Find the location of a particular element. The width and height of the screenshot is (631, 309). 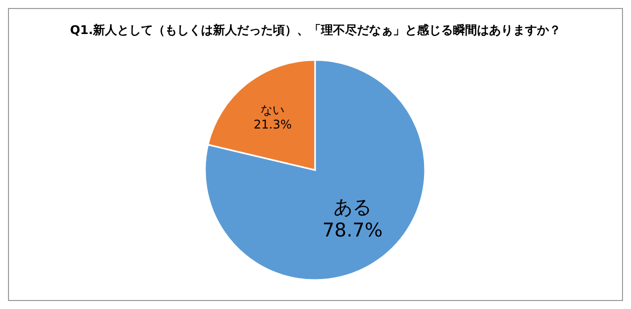

data-label: 21.3% is located at coordinates (273, 125).